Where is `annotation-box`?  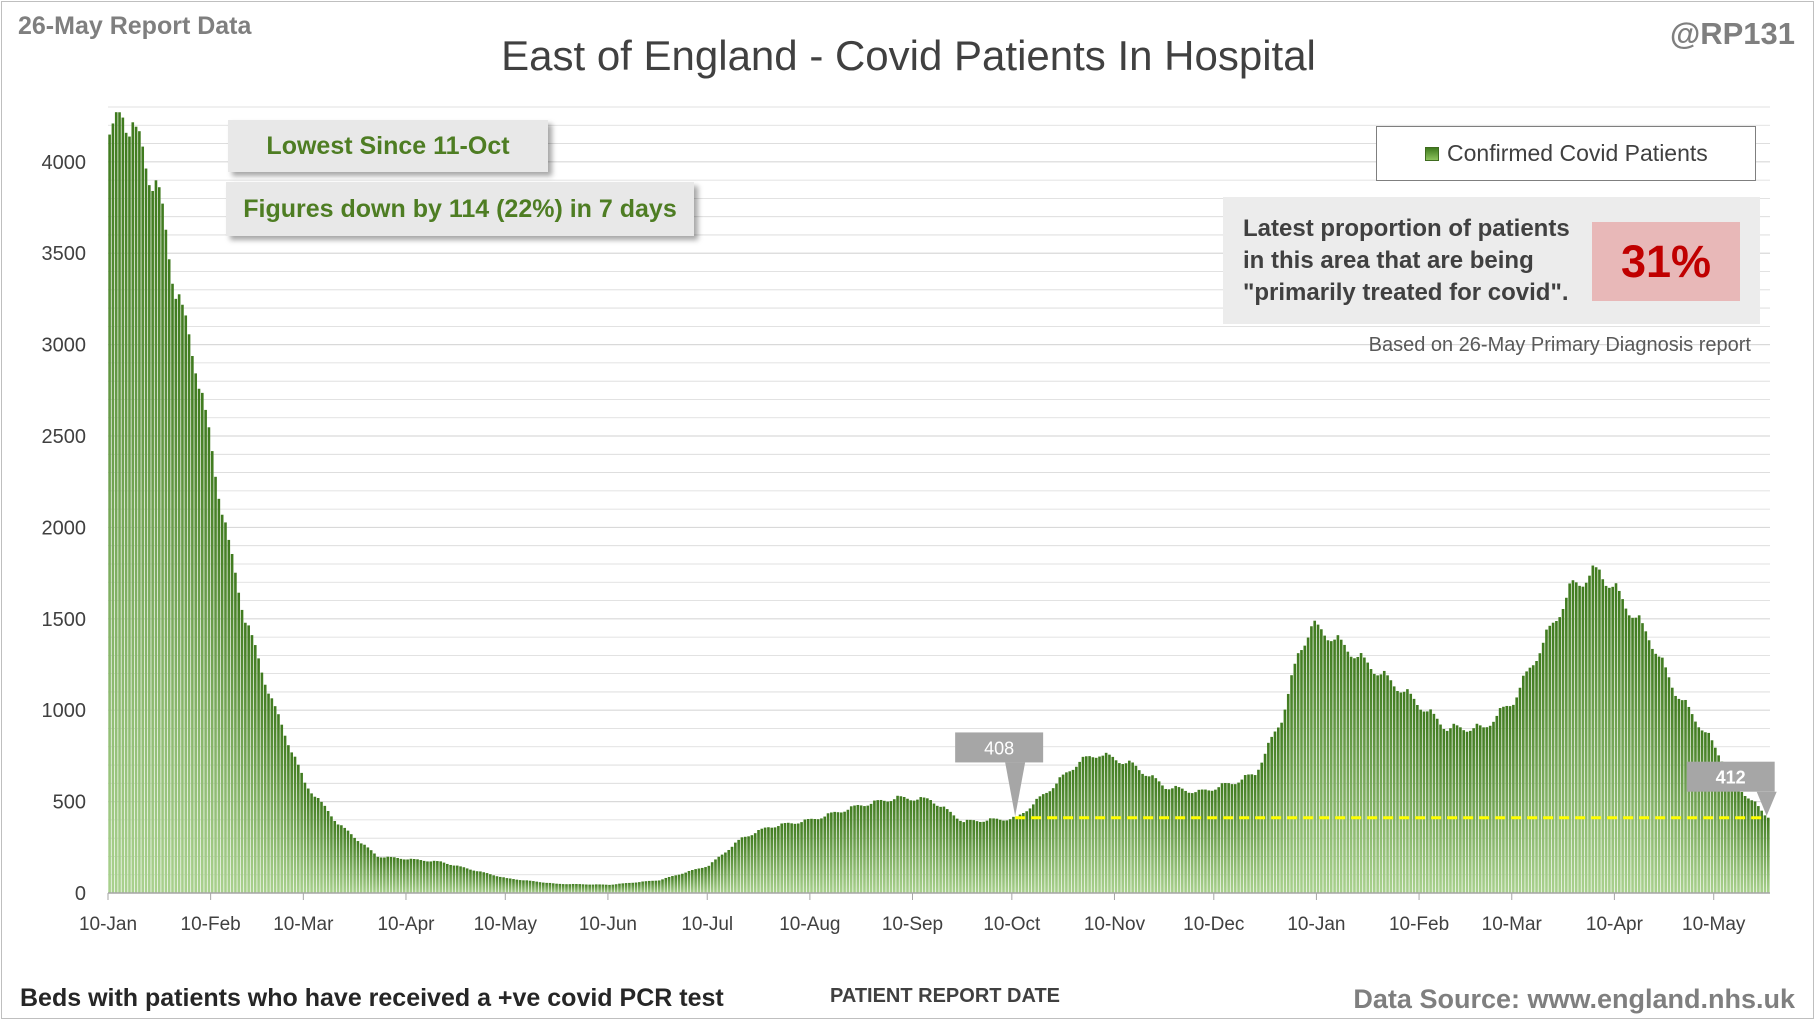 annotation-box is located at coordinates (999, 747).